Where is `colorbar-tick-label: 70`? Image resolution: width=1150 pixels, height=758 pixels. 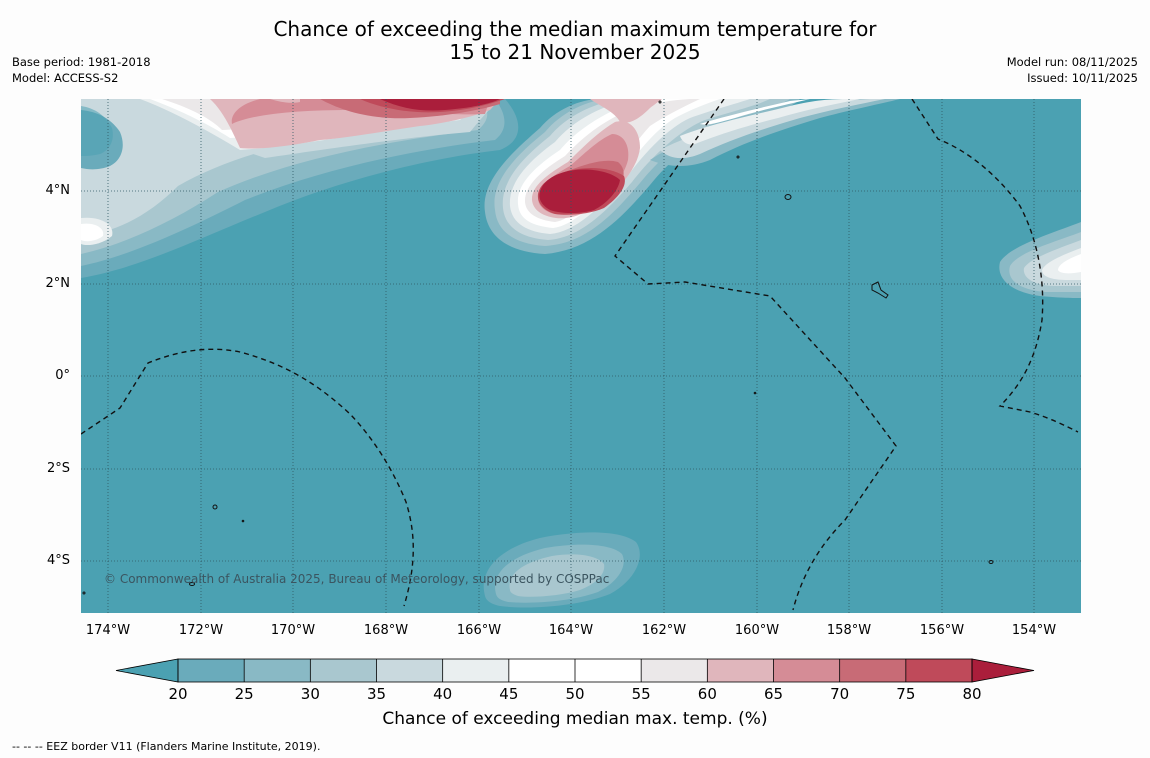 colorbar-tick-label: 70 is located at coordinates (840, 694).